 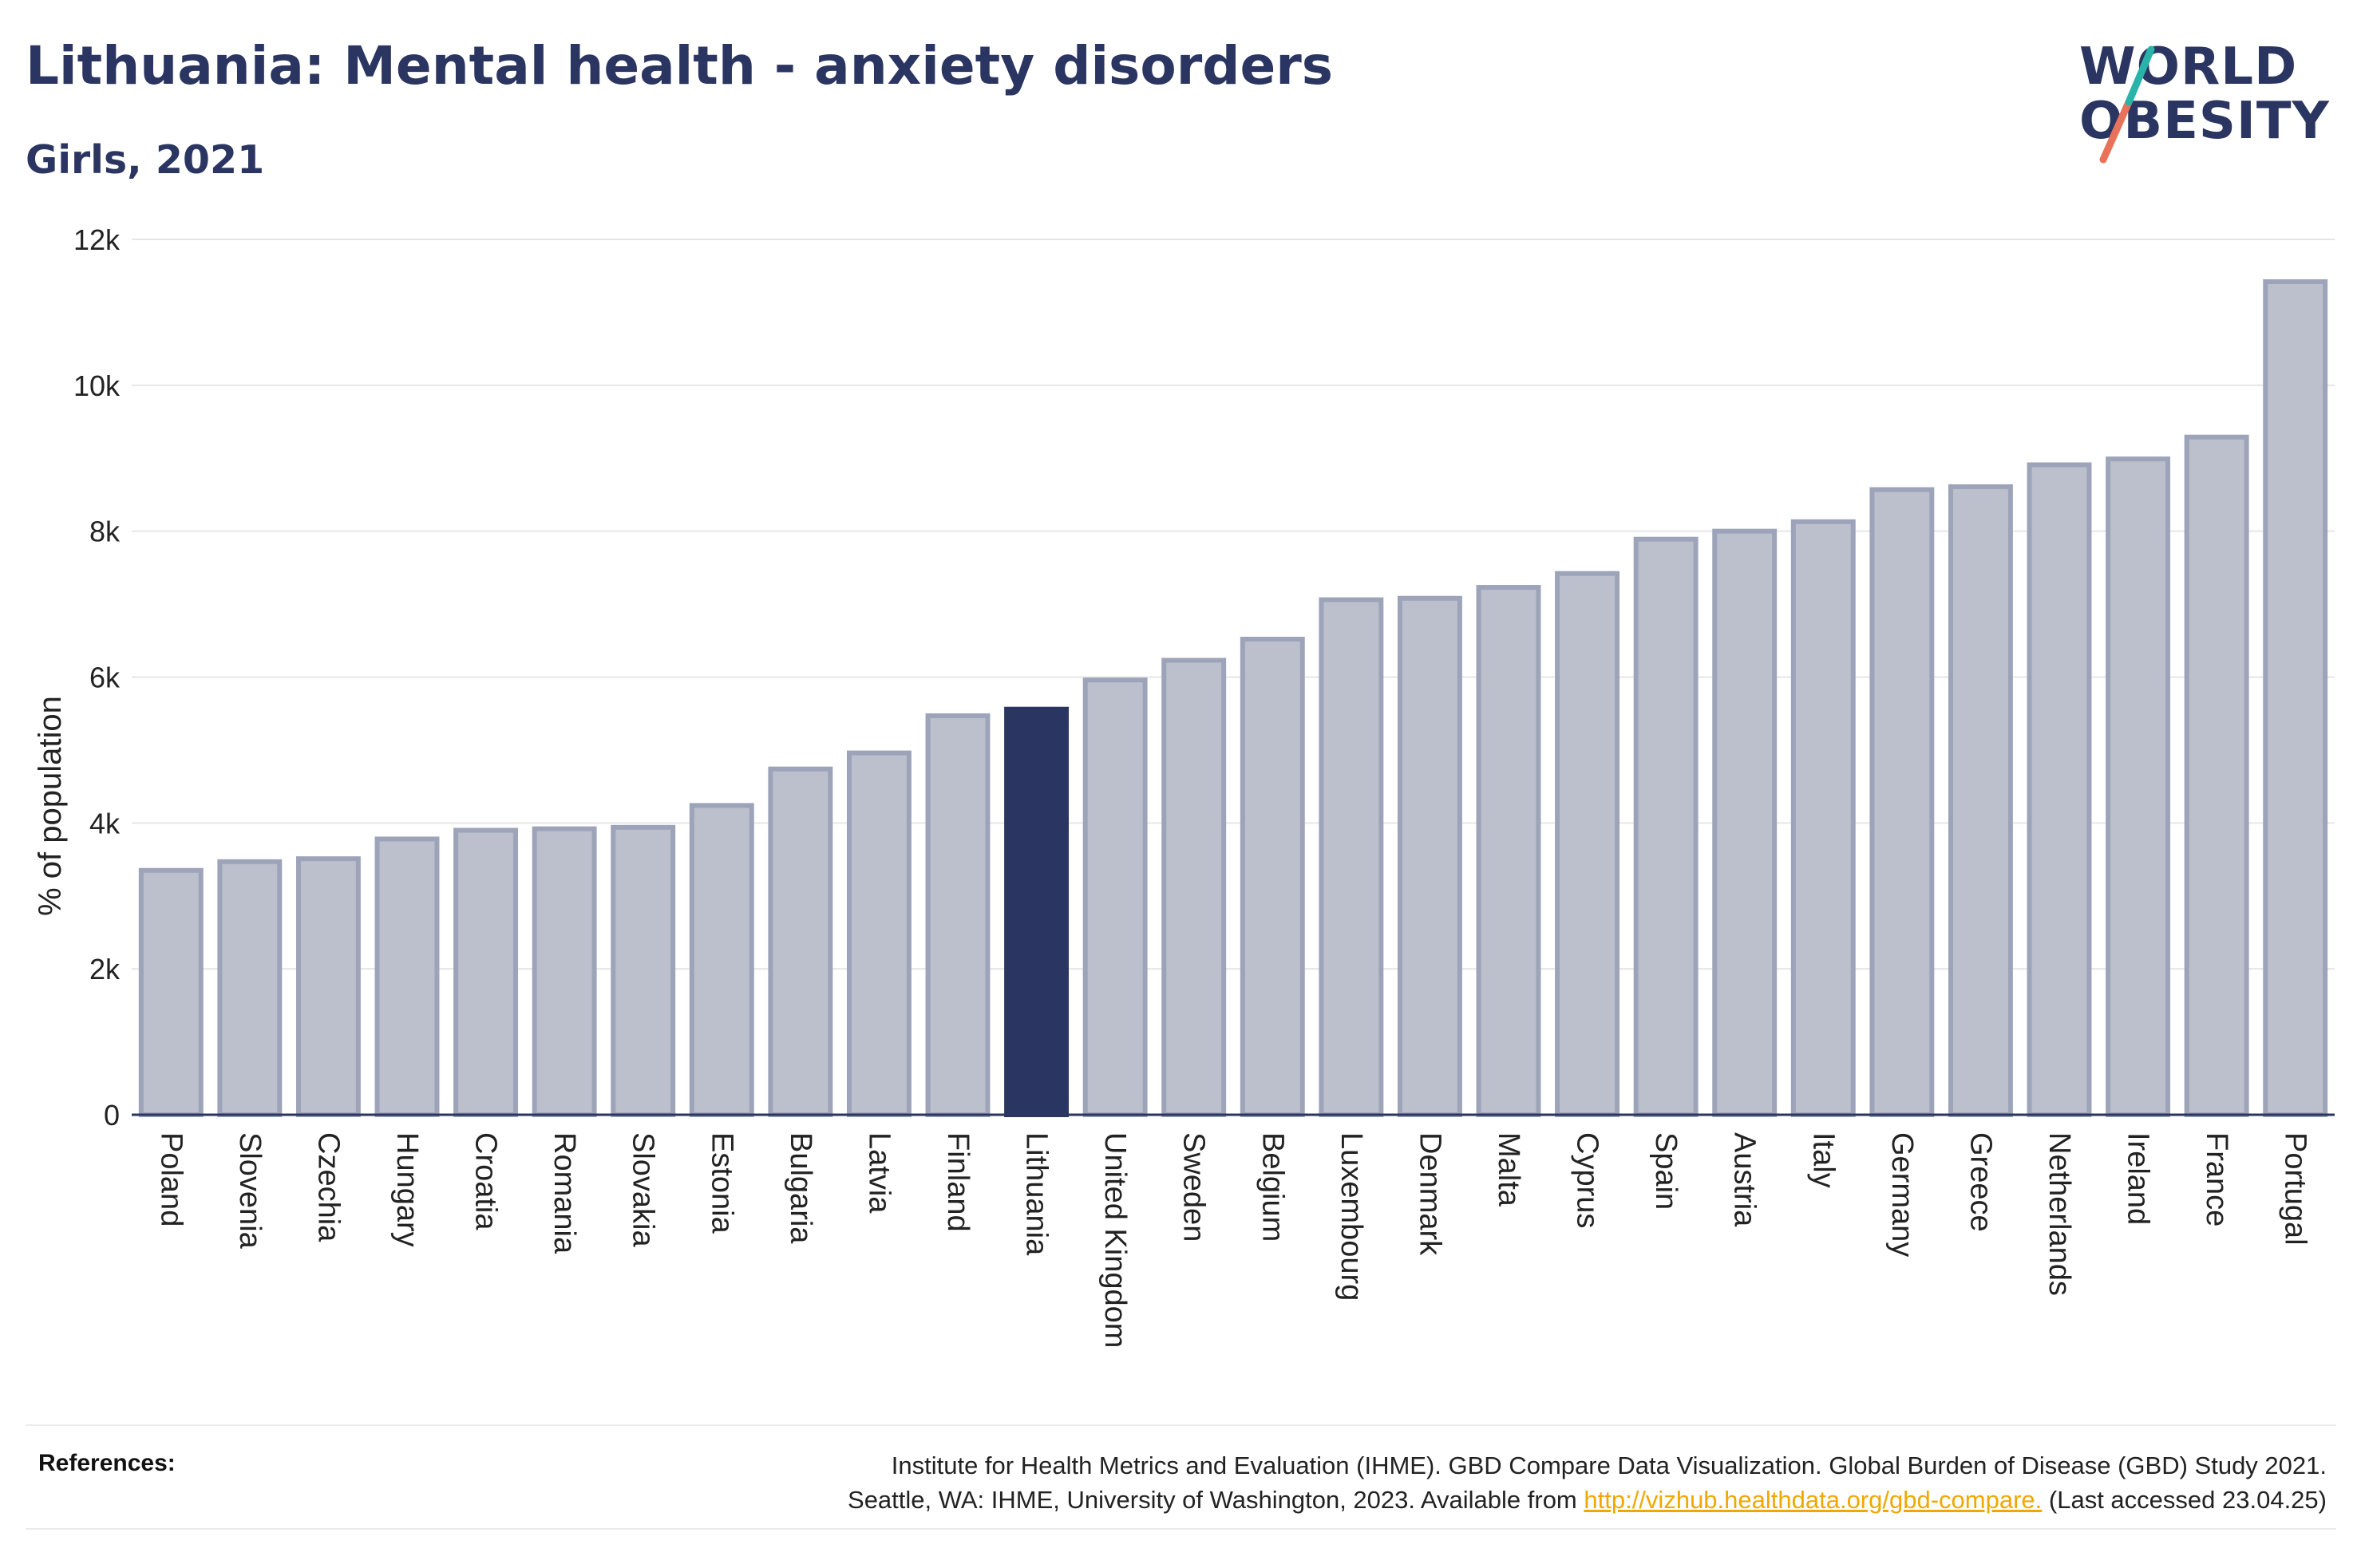 I want to click on bar-latvia, so click(x=879, y=933).